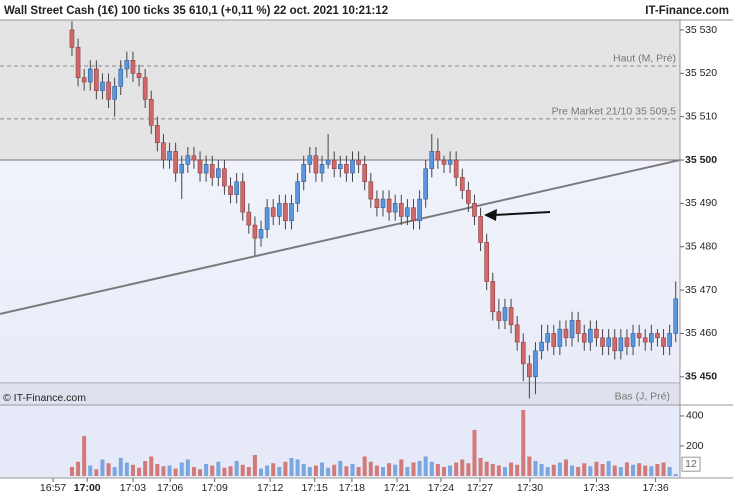  Describe the element at coordinates (215, 488) in the screenshot. I see `x-tick-label: 17:09` at that location.